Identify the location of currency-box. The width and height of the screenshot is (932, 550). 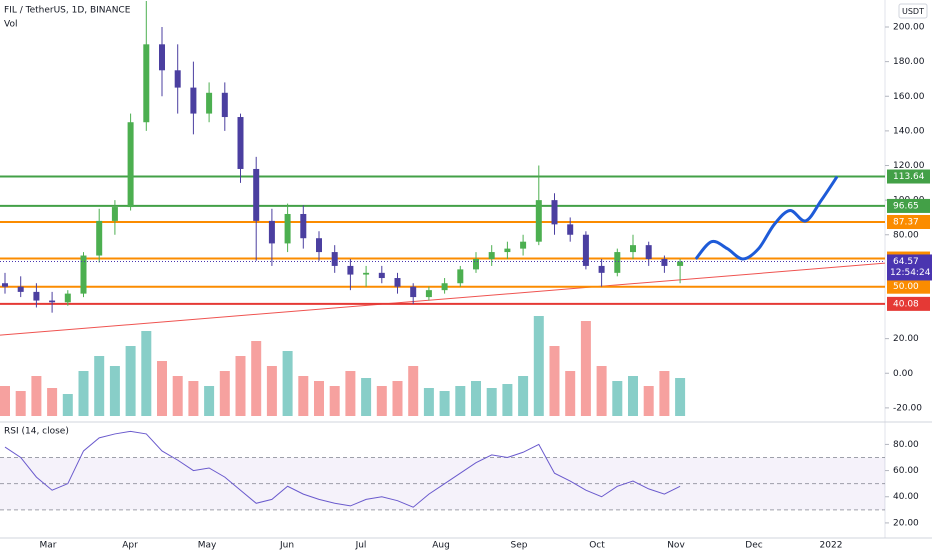
(913, 11).